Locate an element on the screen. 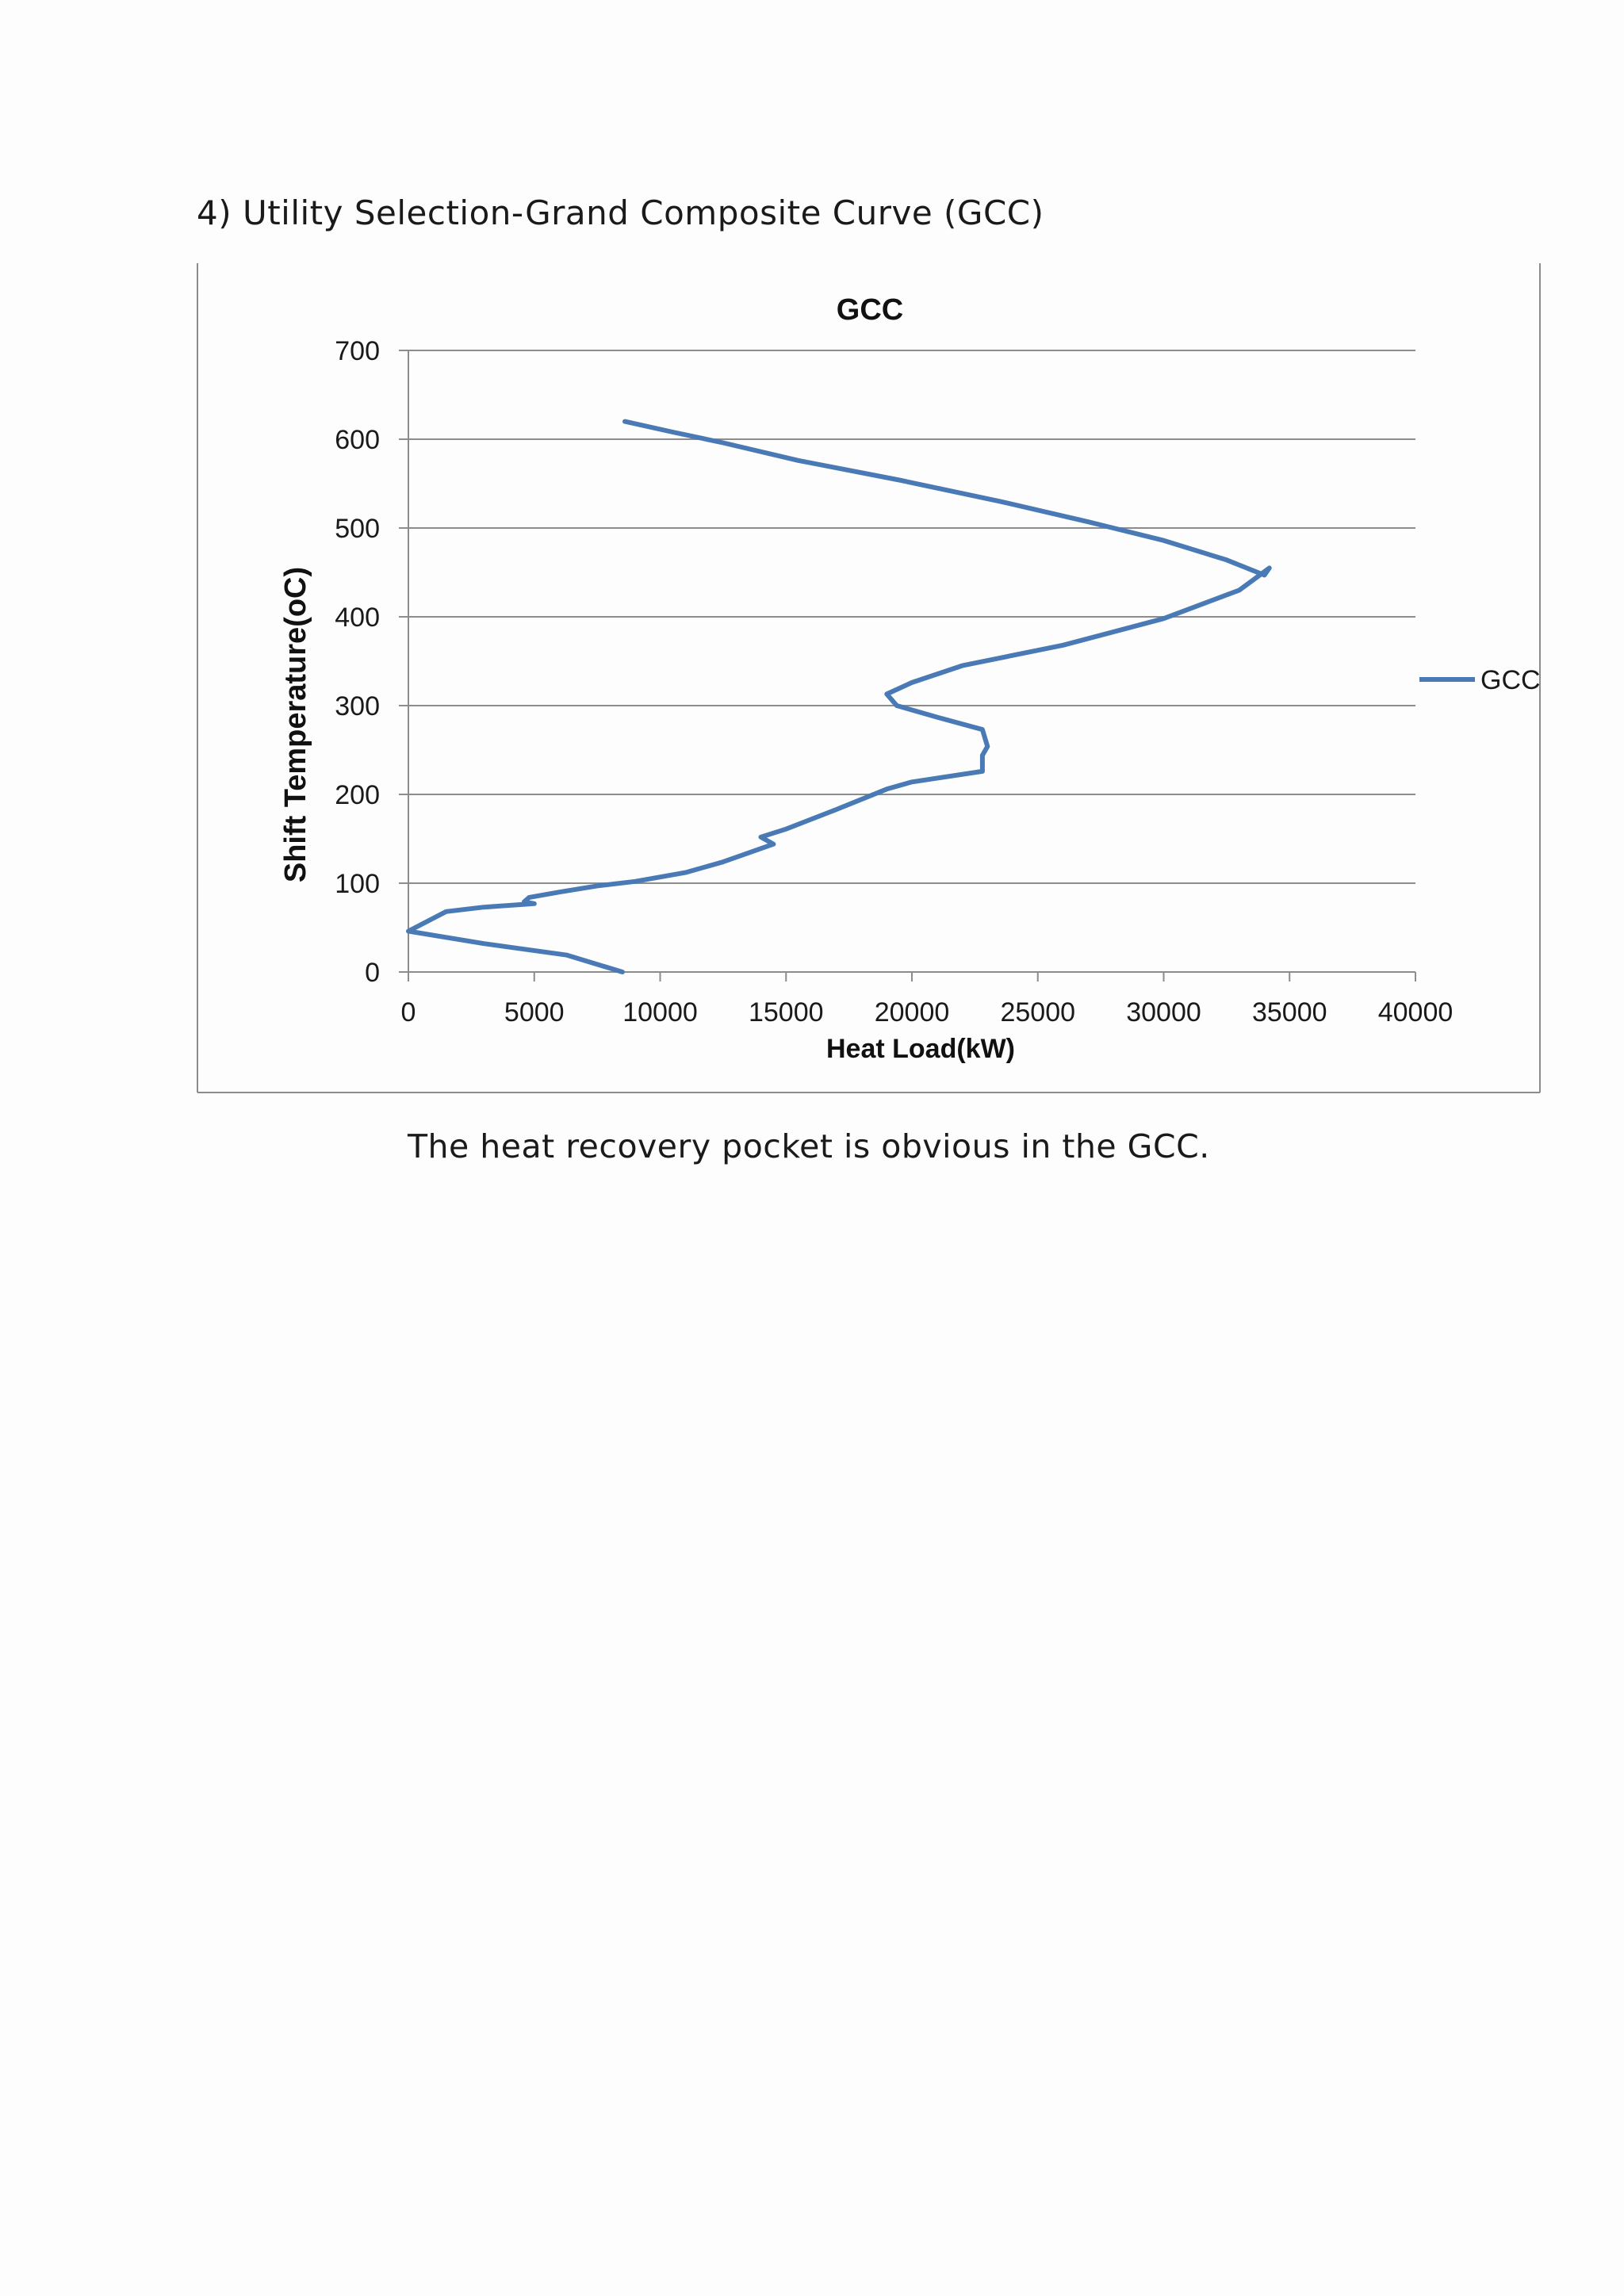  x-tick-labels: 0 5000 10000 15000 20000 25000 30000 35000 40000 is located at coordinates (927, 1012).